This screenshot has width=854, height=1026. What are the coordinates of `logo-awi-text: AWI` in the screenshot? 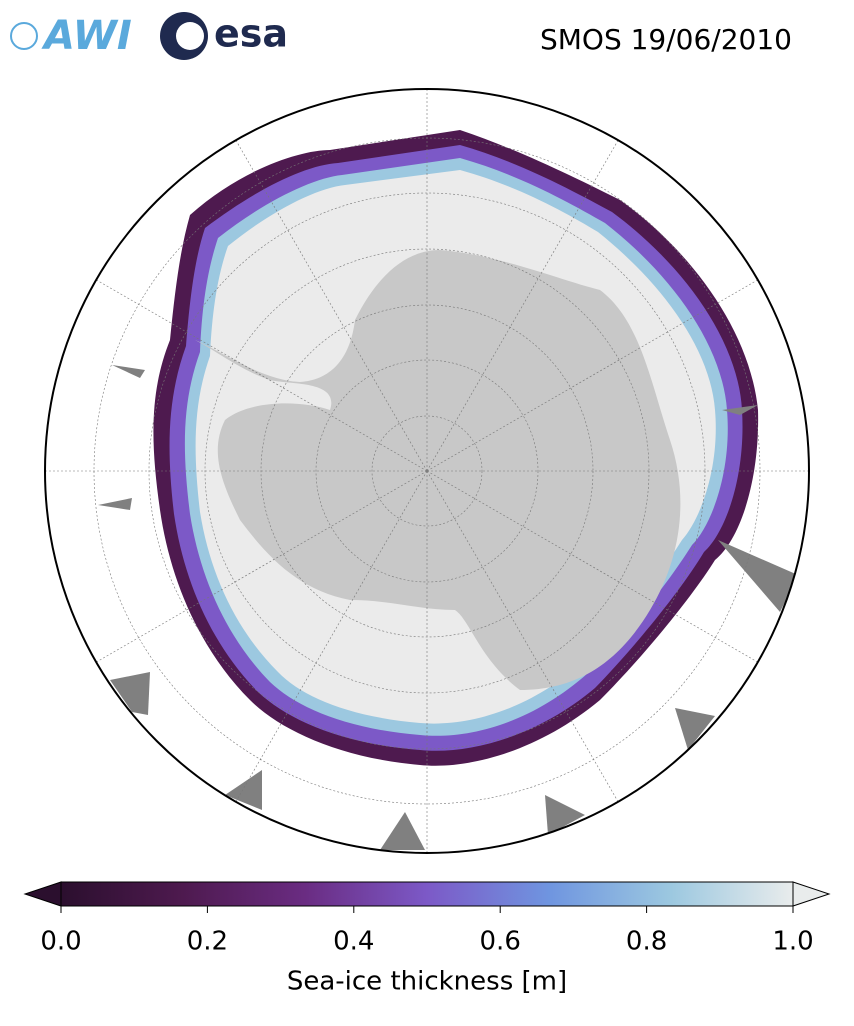 It's located at (86, 36).